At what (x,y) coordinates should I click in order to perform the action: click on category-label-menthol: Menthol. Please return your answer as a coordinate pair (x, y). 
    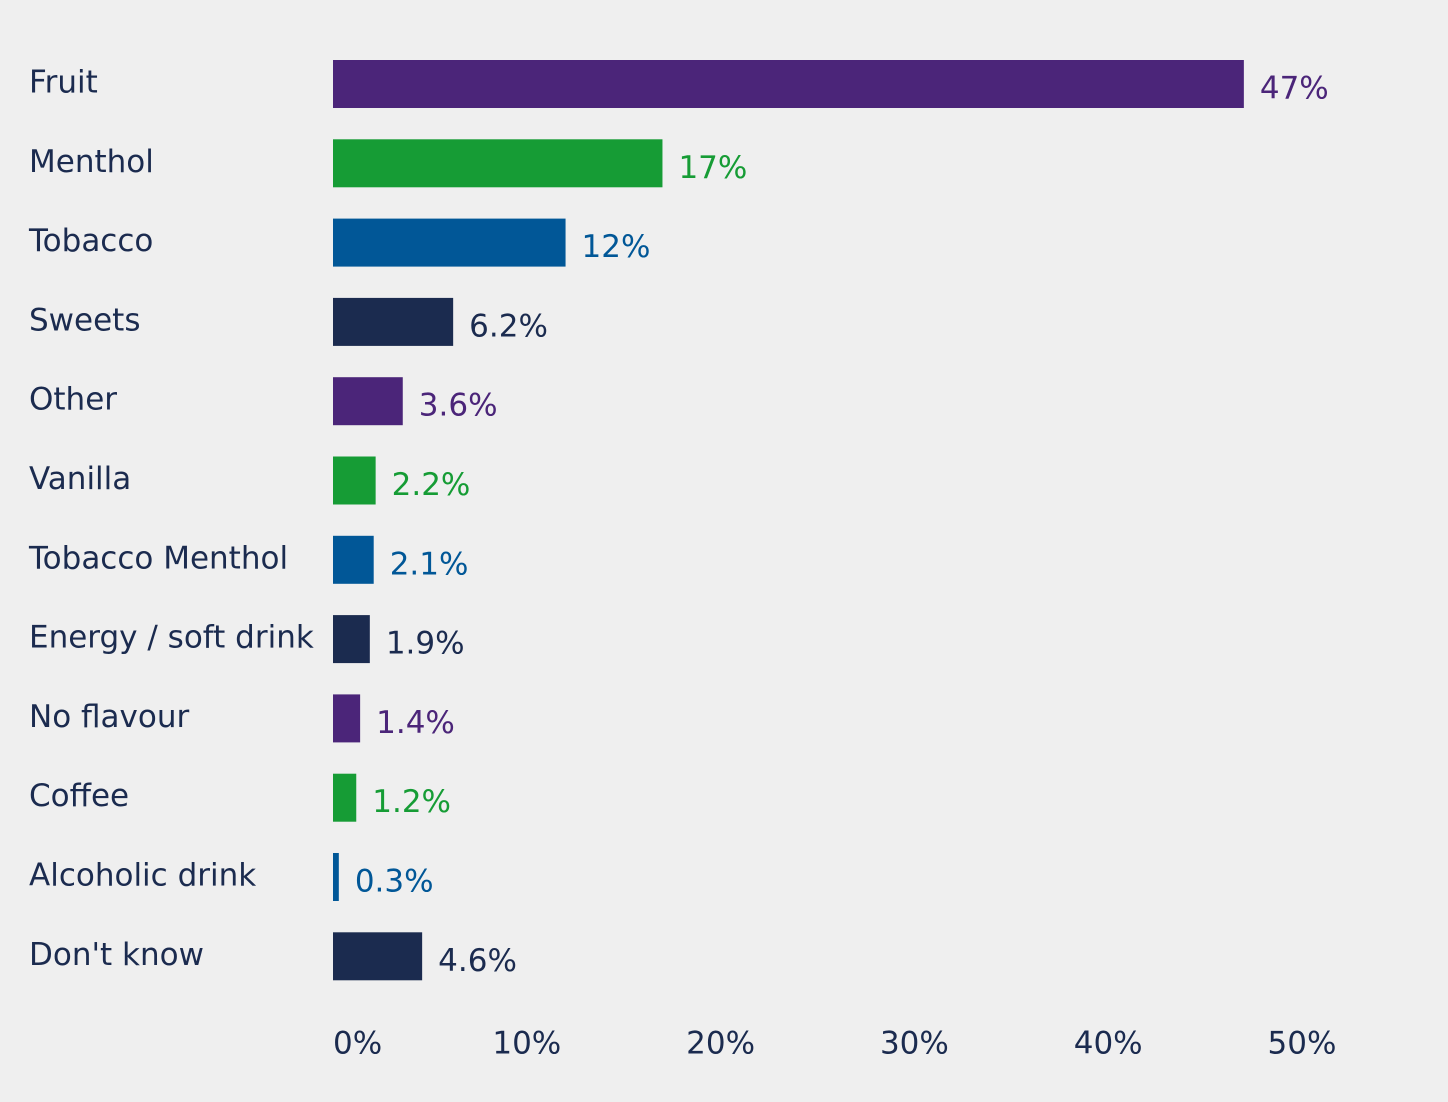
    Looking at the image, I should click on (91, 162).